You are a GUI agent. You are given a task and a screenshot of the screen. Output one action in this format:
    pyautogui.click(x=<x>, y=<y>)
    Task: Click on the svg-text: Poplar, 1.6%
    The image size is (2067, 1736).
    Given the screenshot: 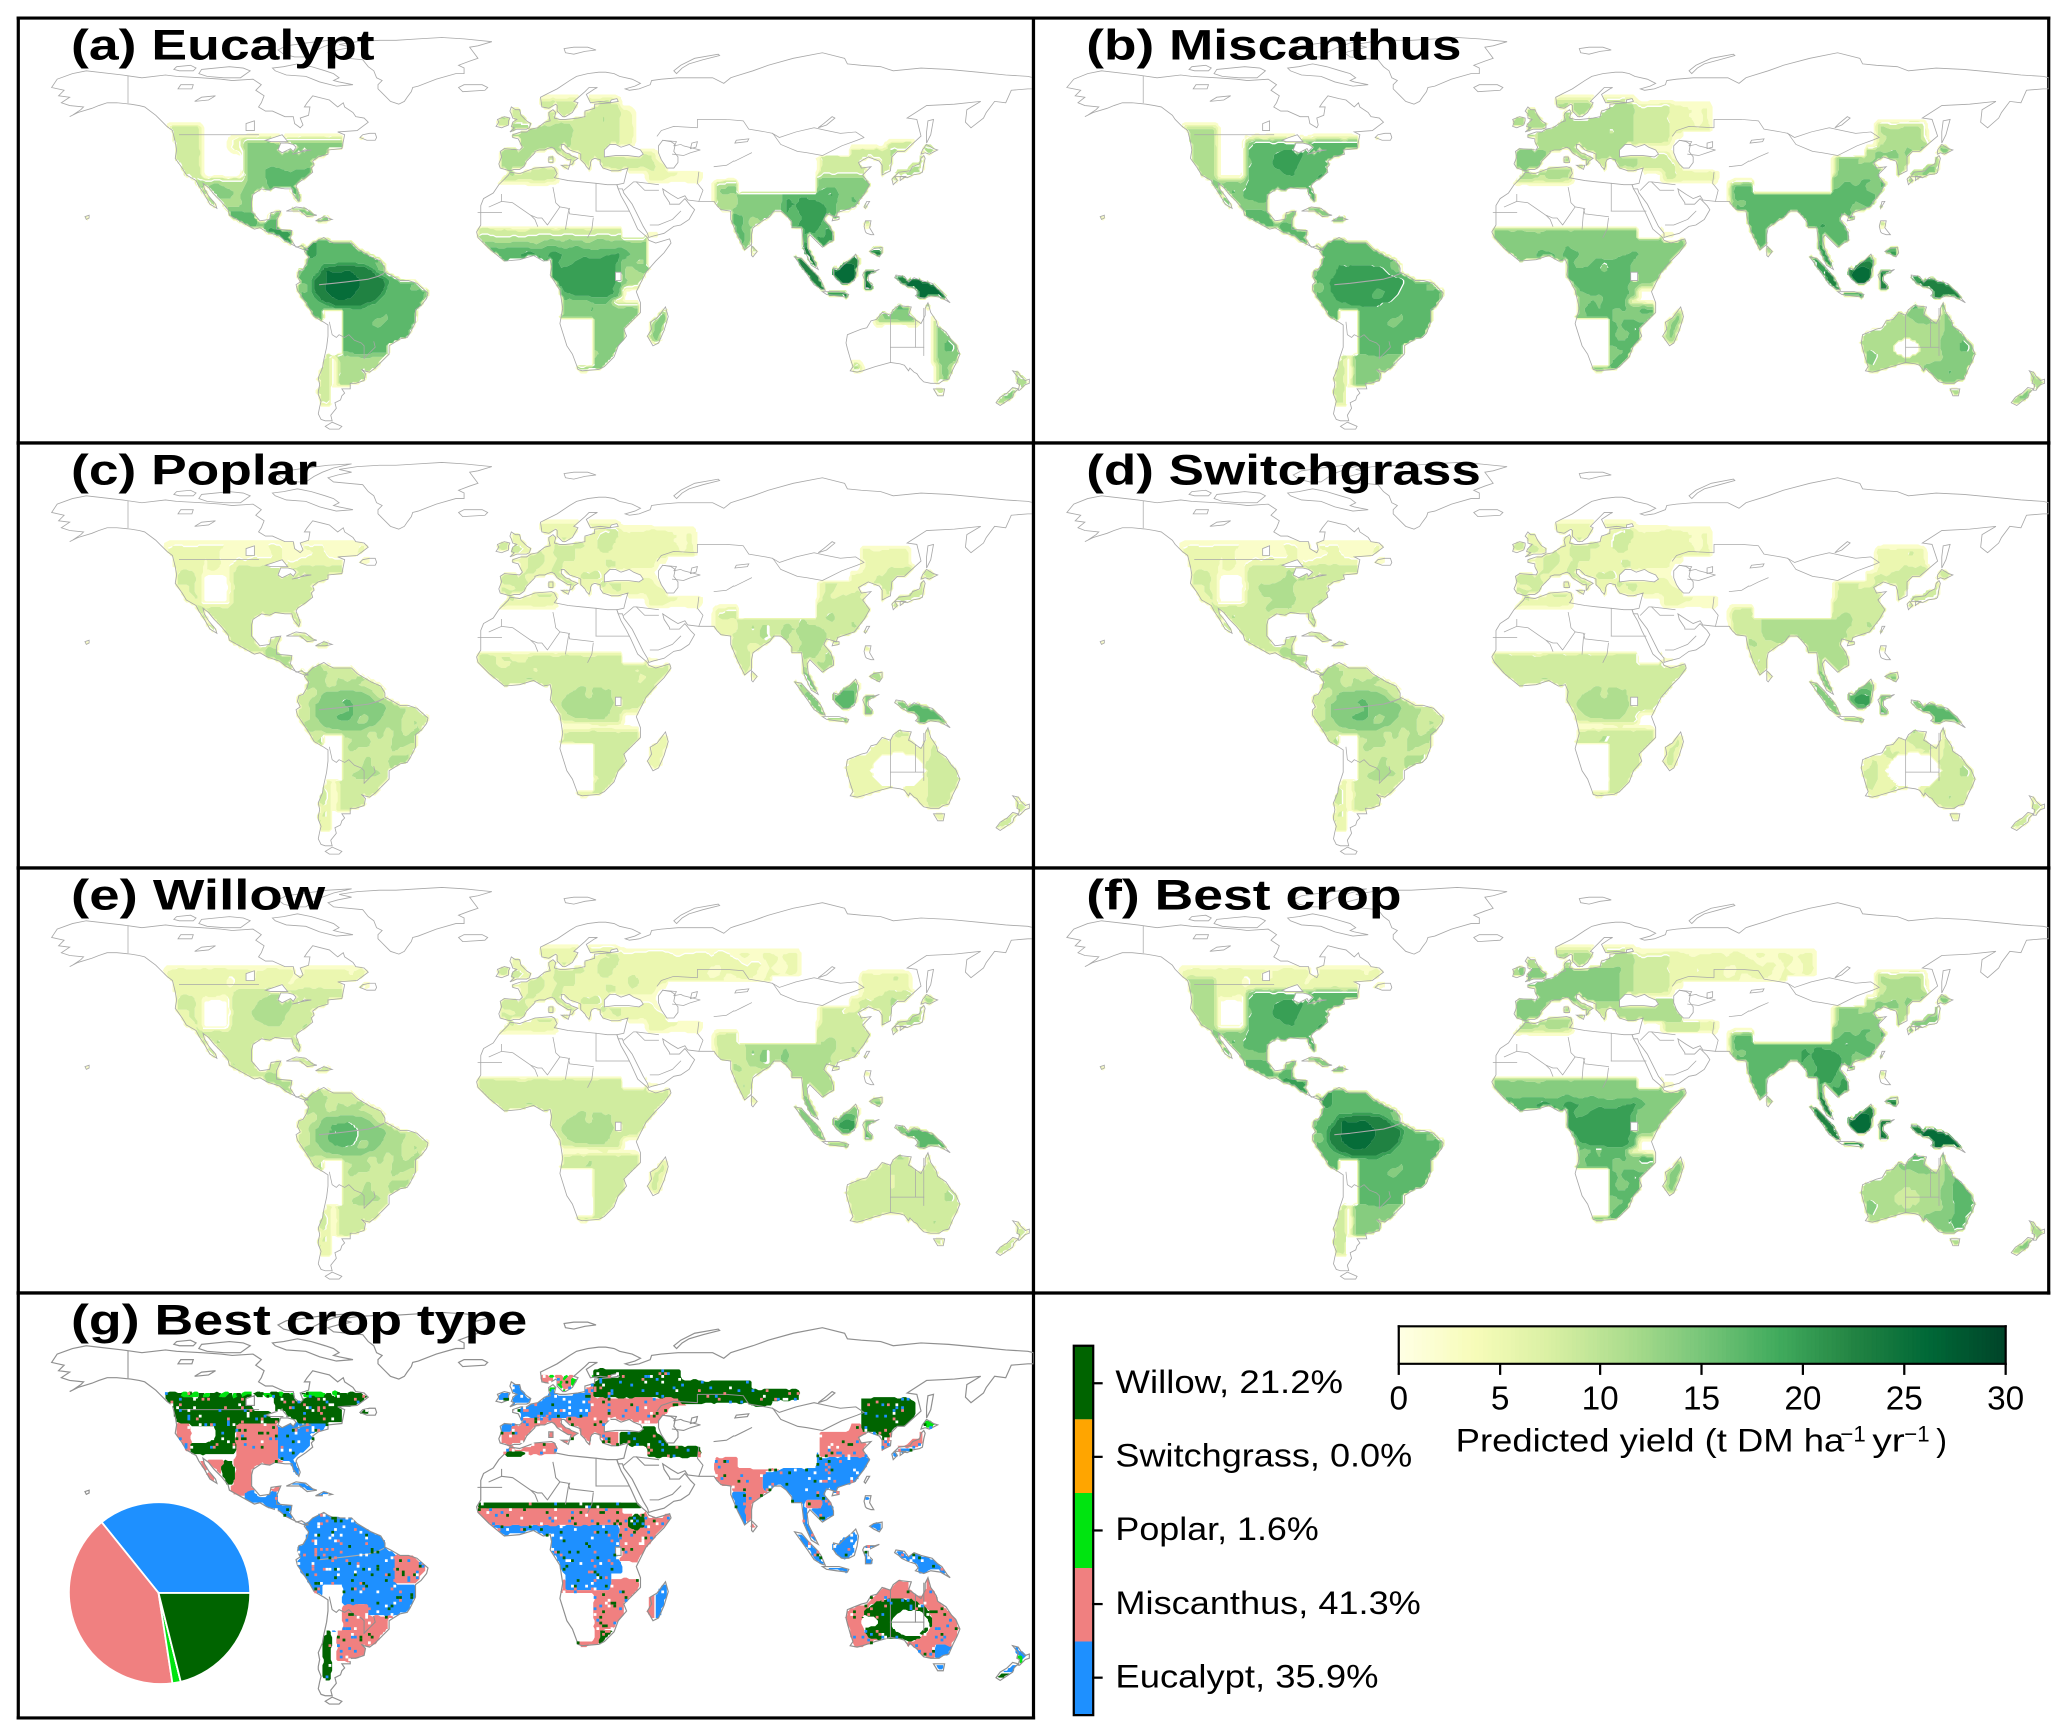 What is the action you would take?
    pyautogui.click(x=1216, y=1529)
    